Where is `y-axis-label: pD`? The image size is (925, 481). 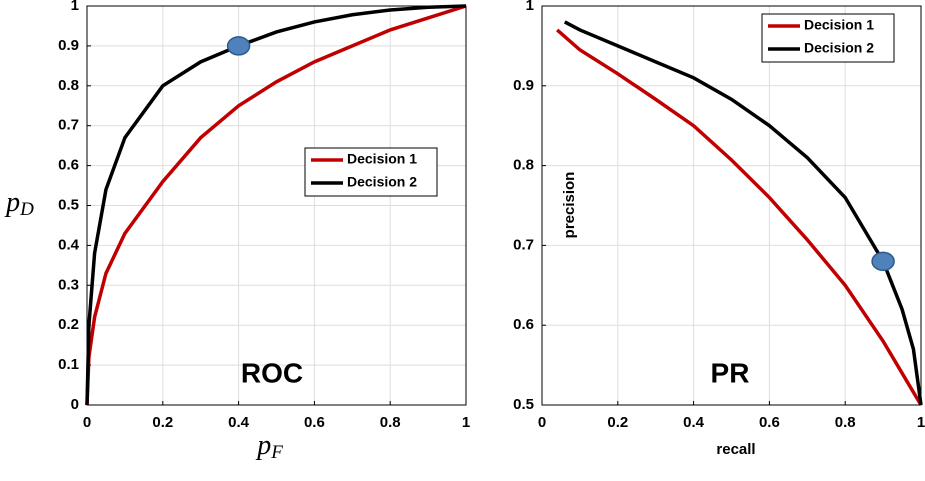
y-axis-label: pD is located at coordinates (19, 203).